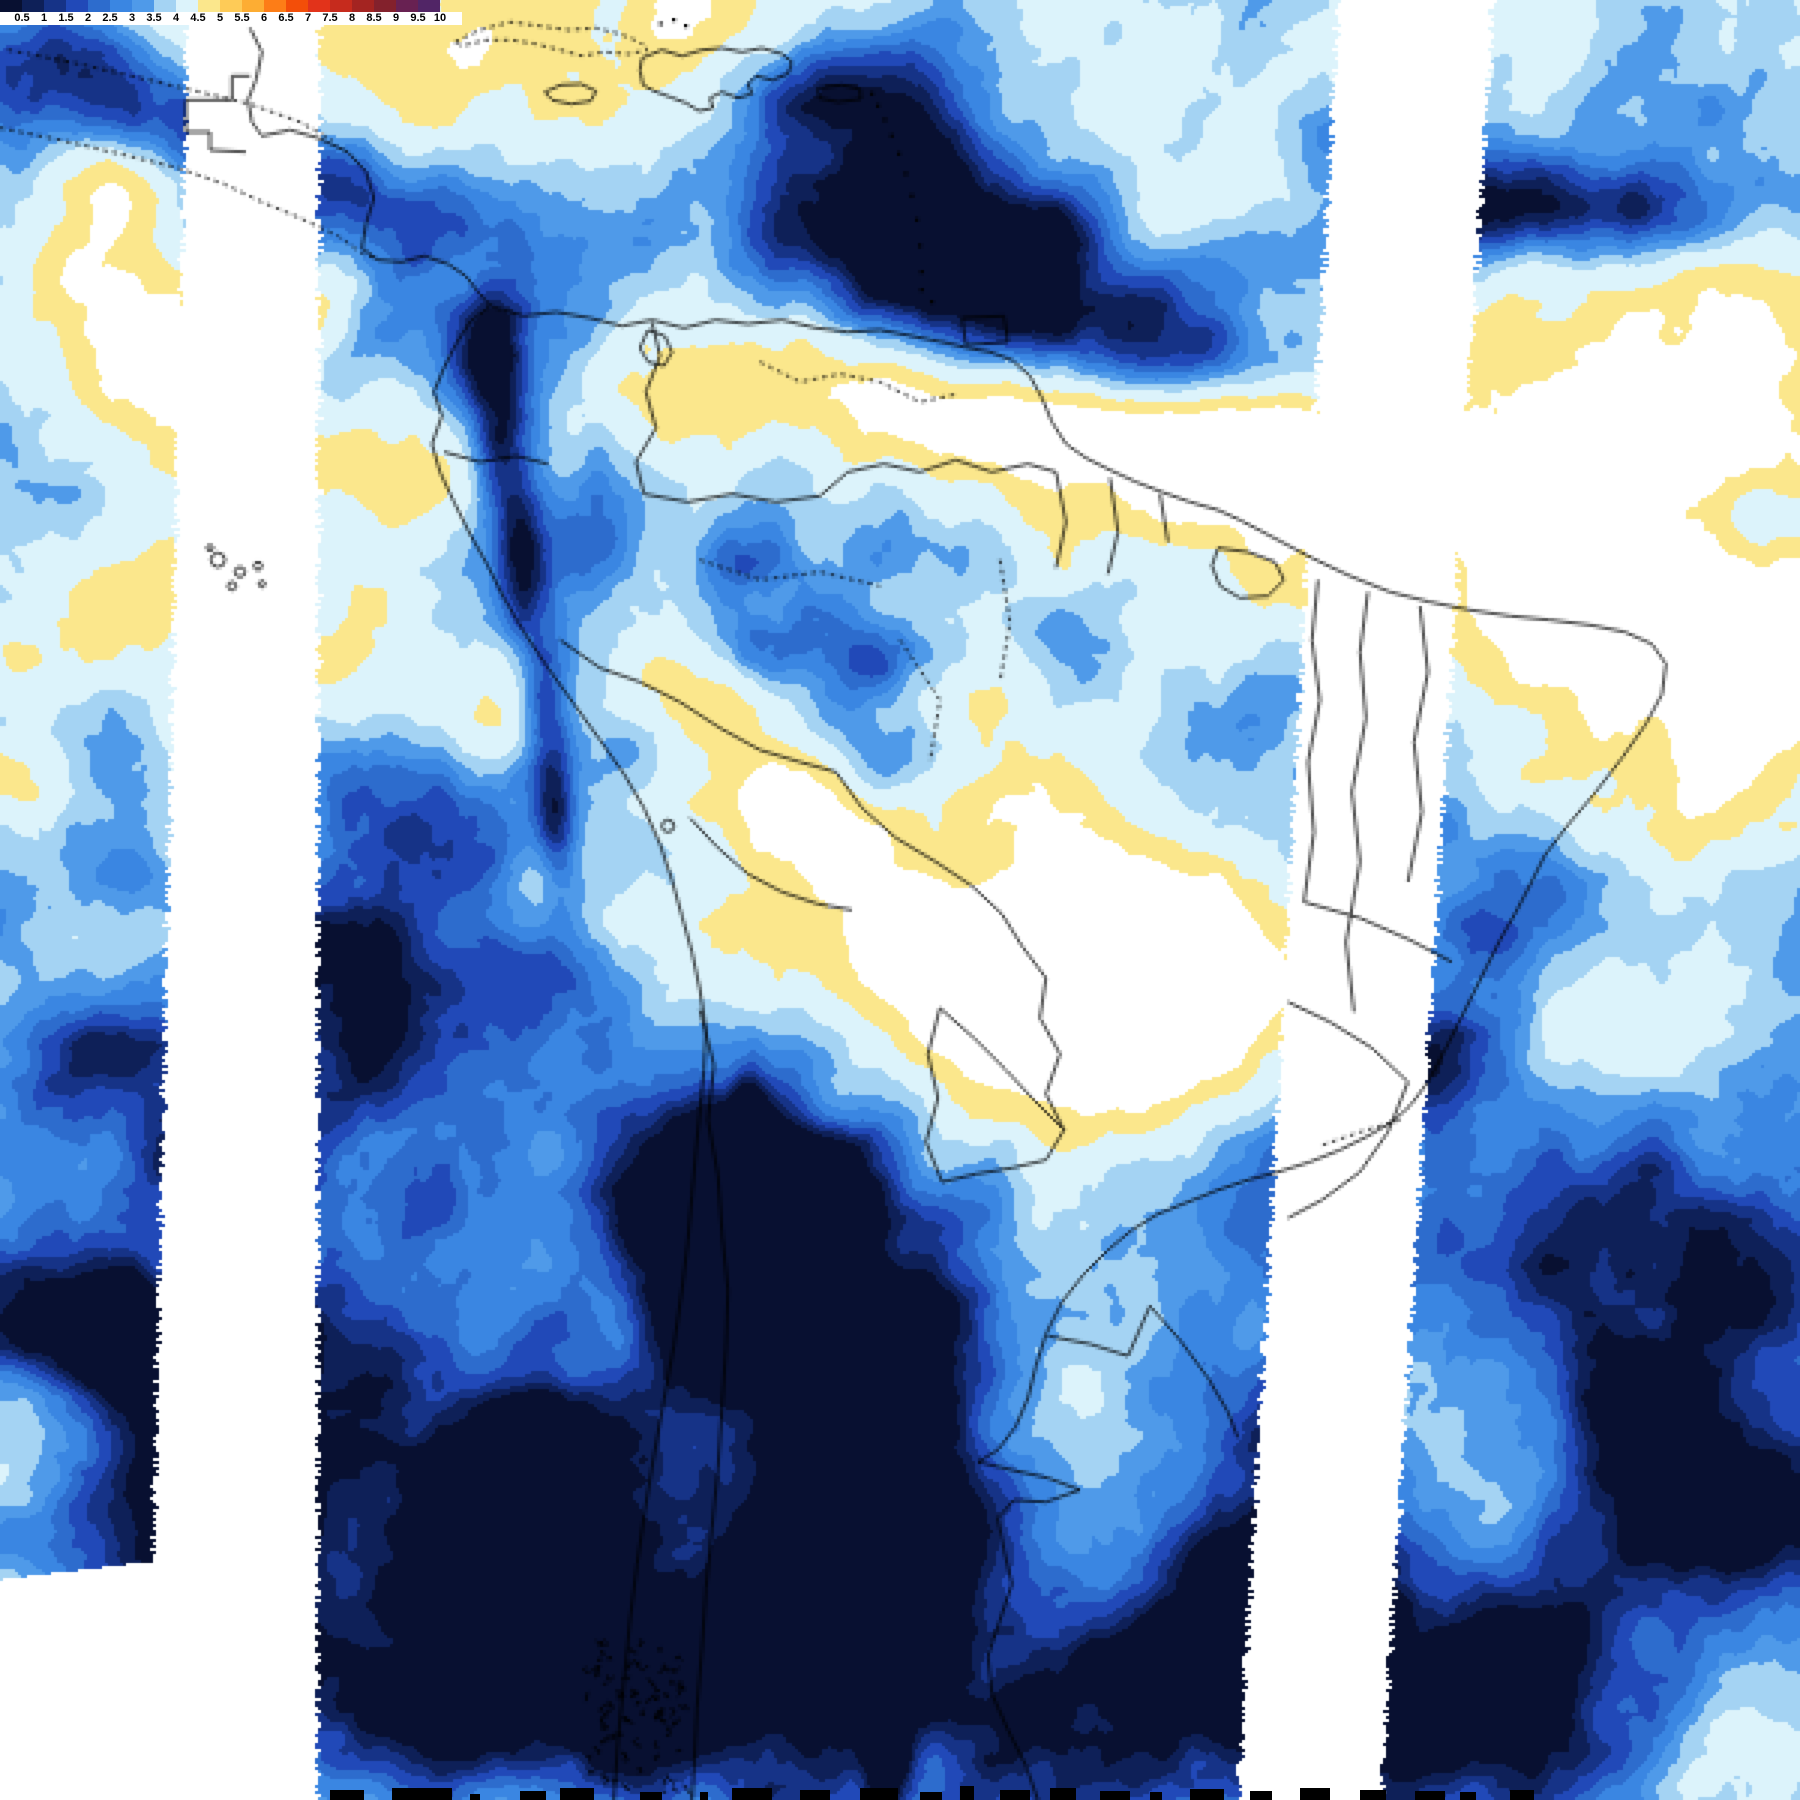 This screenshot has width=1800, height=1800. I want to click on legend-color-bar, so click(220, 6).